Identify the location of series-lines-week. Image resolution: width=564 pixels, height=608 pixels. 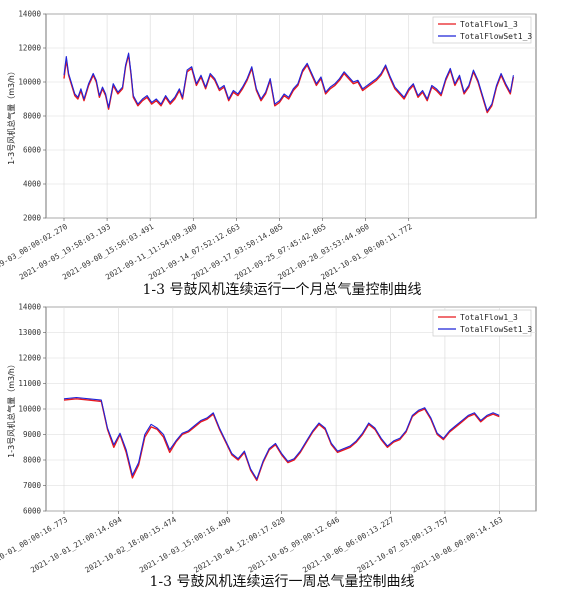
(281, 439).